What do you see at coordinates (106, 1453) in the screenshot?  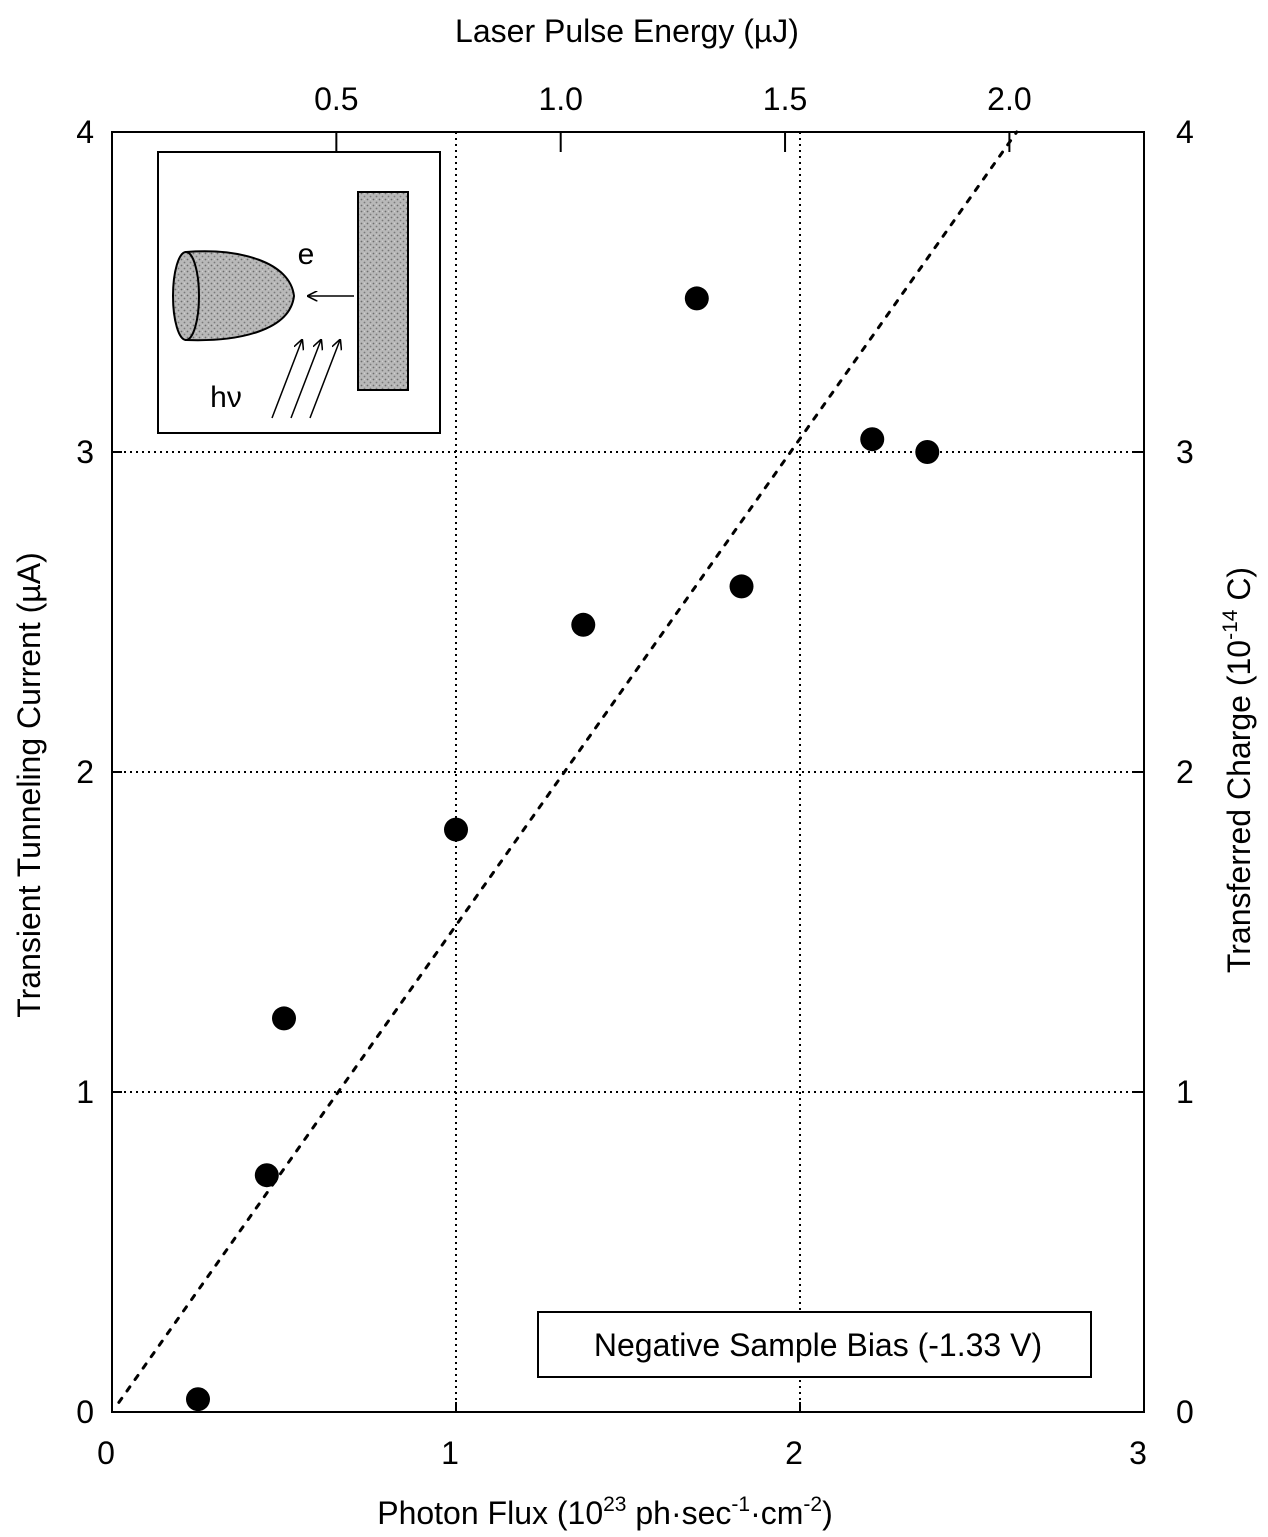 I see `x-tick-label: 0` at bounding box center [106, 1453].